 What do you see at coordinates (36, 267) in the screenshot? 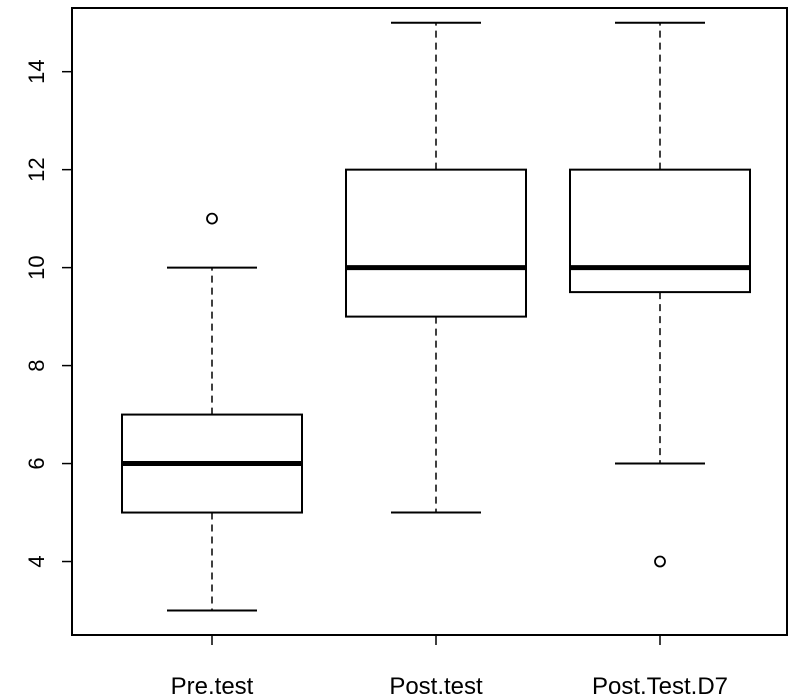
I see `y-tick-label: 10` at bounding box center [36, 267].